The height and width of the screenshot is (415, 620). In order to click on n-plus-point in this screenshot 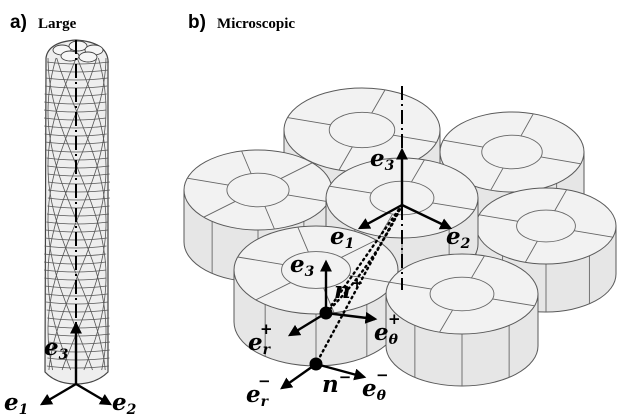, I will do `click(326, 313)`.